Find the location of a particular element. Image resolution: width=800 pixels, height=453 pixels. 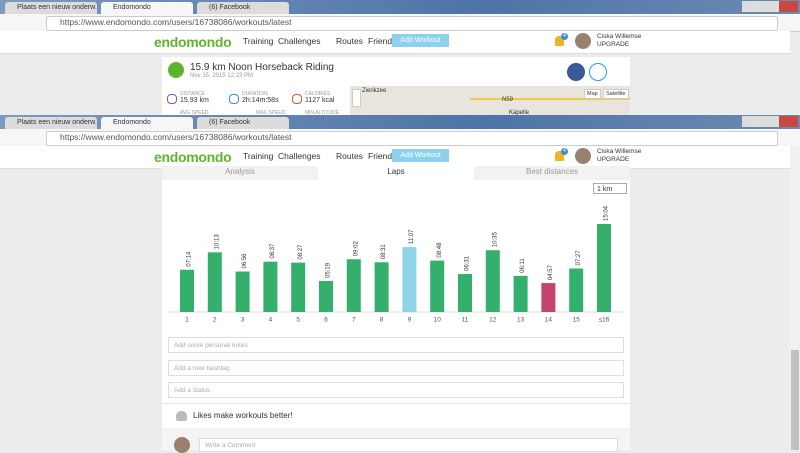

stat-label: CALORIES is located at coordinates (318, 94).